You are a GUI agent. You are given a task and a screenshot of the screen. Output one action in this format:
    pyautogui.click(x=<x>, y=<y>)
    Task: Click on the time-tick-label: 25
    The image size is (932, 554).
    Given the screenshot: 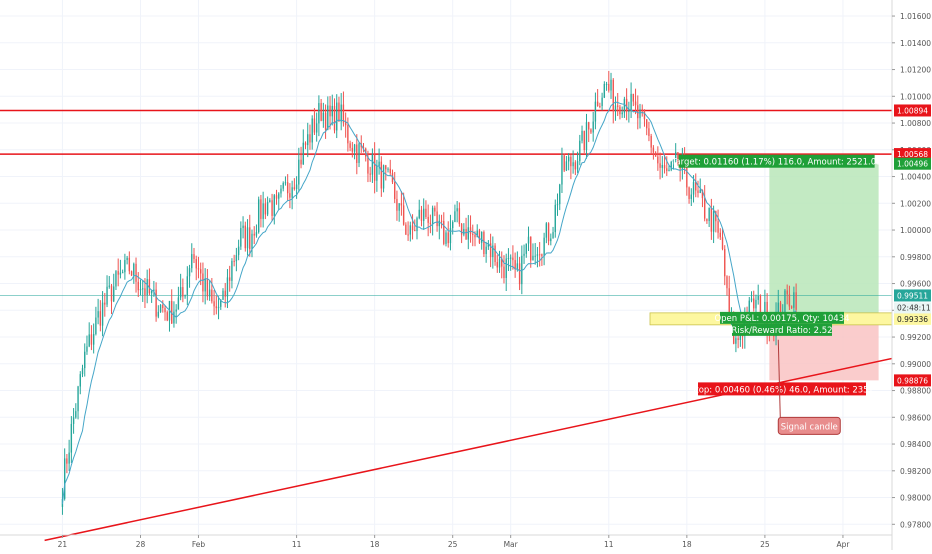 What is the action you would take?
    pyautogui.click(x=453, y=544)
    